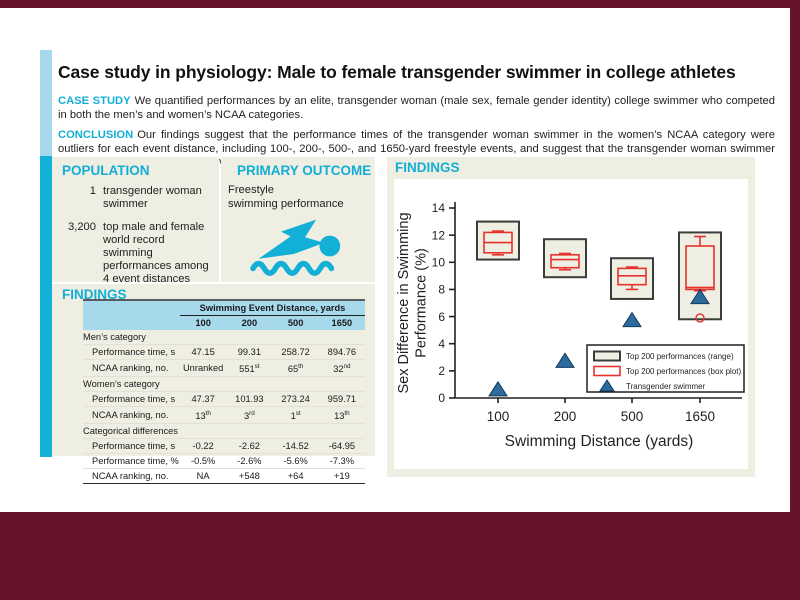 This screenshot has height=600, width=800. Describe the element at coordinates (498, 416) in the screenshot. I see `x-tick-label: 100` at that location.